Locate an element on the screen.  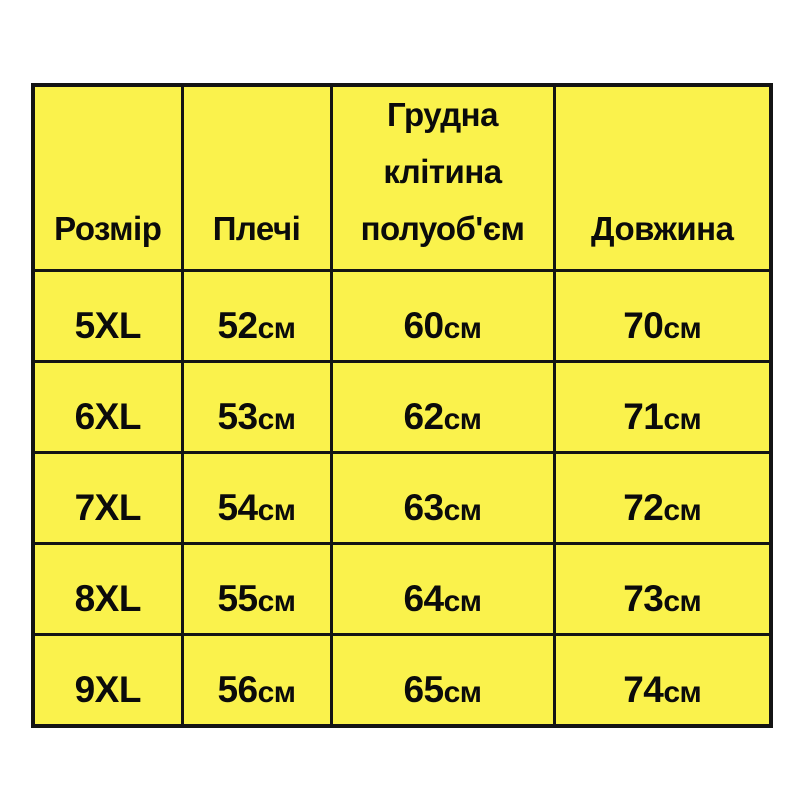
table-row: 8XL 55см 64см 73см is located at coordinates (402, 589).